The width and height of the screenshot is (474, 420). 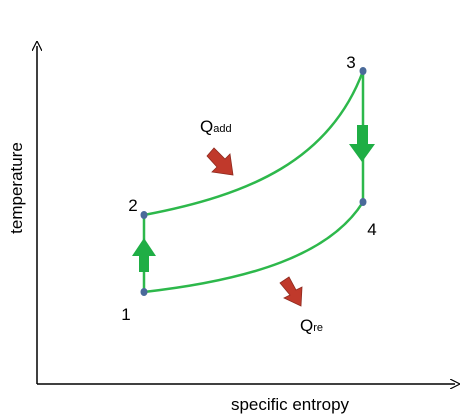 I want to click on x-axis-label: specific entropy, so click(x=290, y=404).